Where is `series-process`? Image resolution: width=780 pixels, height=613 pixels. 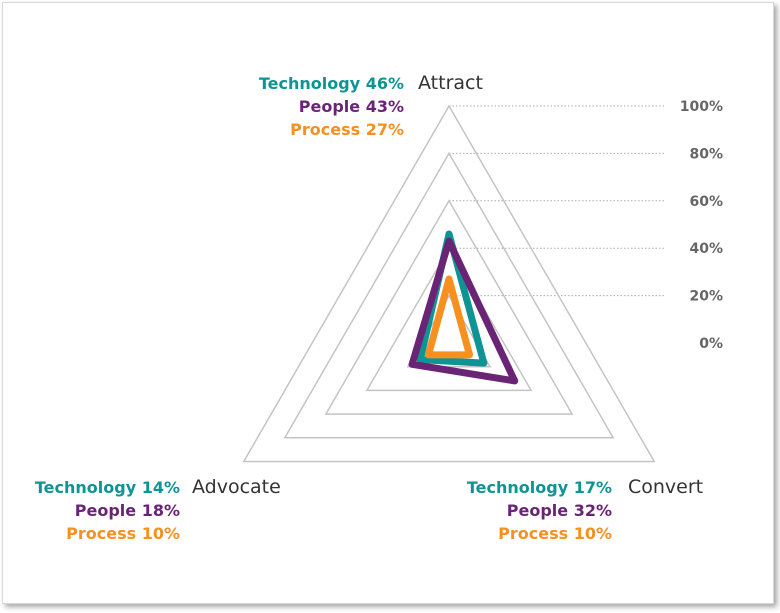
series-process is located at coordinates (449, 317).